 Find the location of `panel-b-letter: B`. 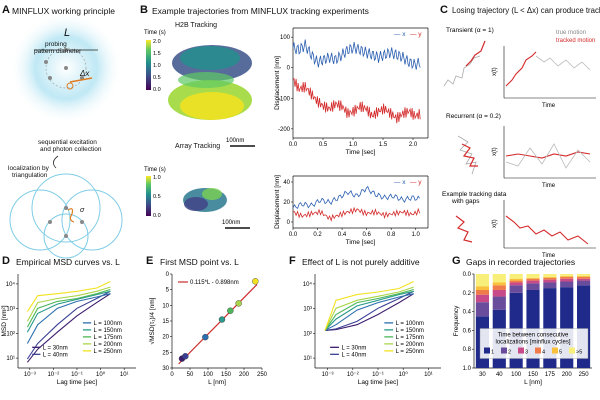

panel-b-letter: B is located at coordinates (144, 10).